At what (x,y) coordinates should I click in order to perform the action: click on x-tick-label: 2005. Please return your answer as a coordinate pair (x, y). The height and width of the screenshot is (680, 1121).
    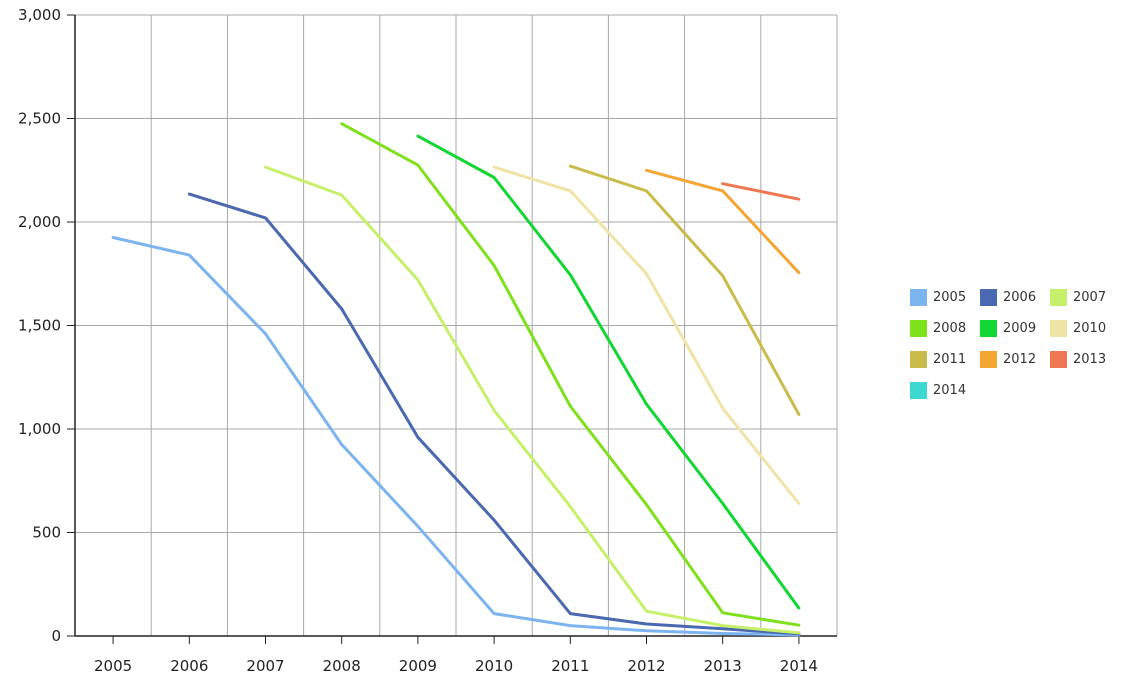
    Looking at the image, I should click on (113, 666).